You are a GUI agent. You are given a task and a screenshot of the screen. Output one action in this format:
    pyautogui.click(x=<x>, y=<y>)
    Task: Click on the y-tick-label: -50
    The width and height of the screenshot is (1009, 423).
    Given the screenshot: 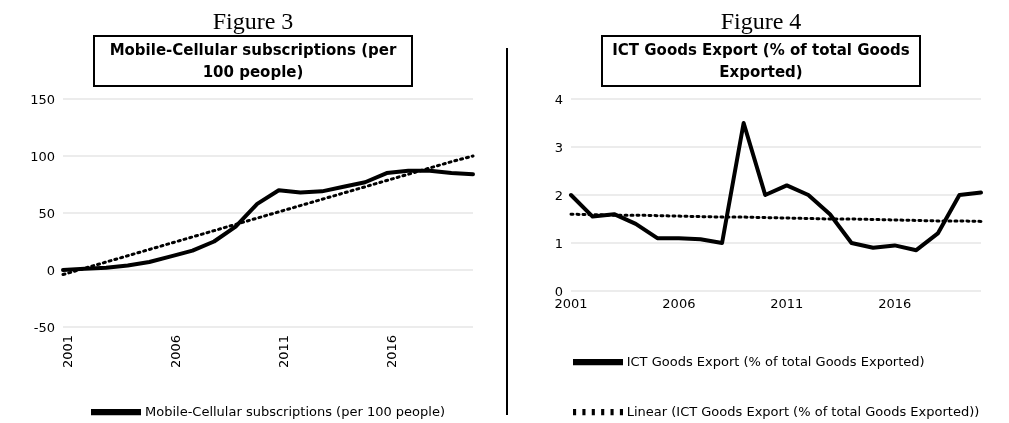 What is the action you would take?
    pyautogui.click(x=44, y=327)
    